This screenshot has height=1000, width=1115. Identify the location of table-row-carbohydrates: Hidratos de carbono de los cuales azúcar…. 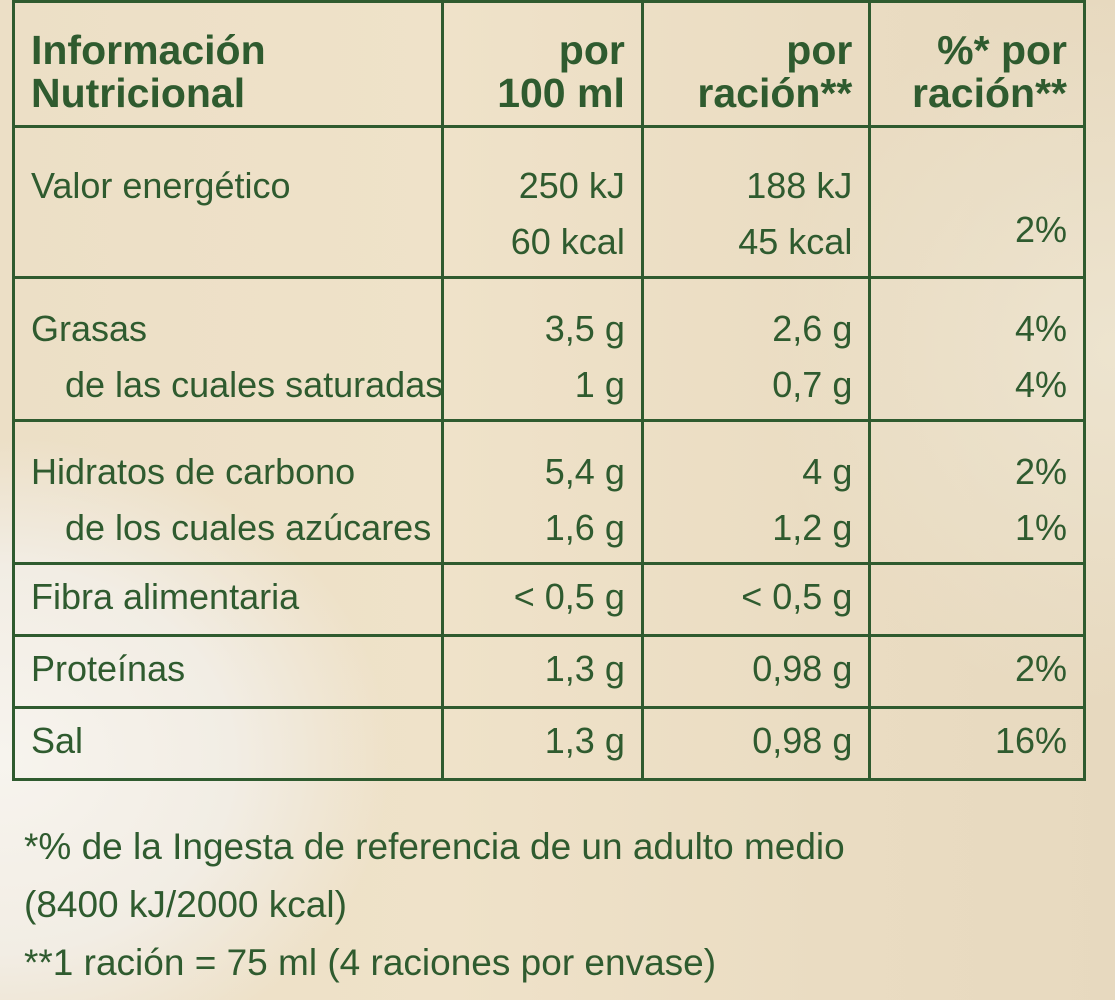
(548, 492).